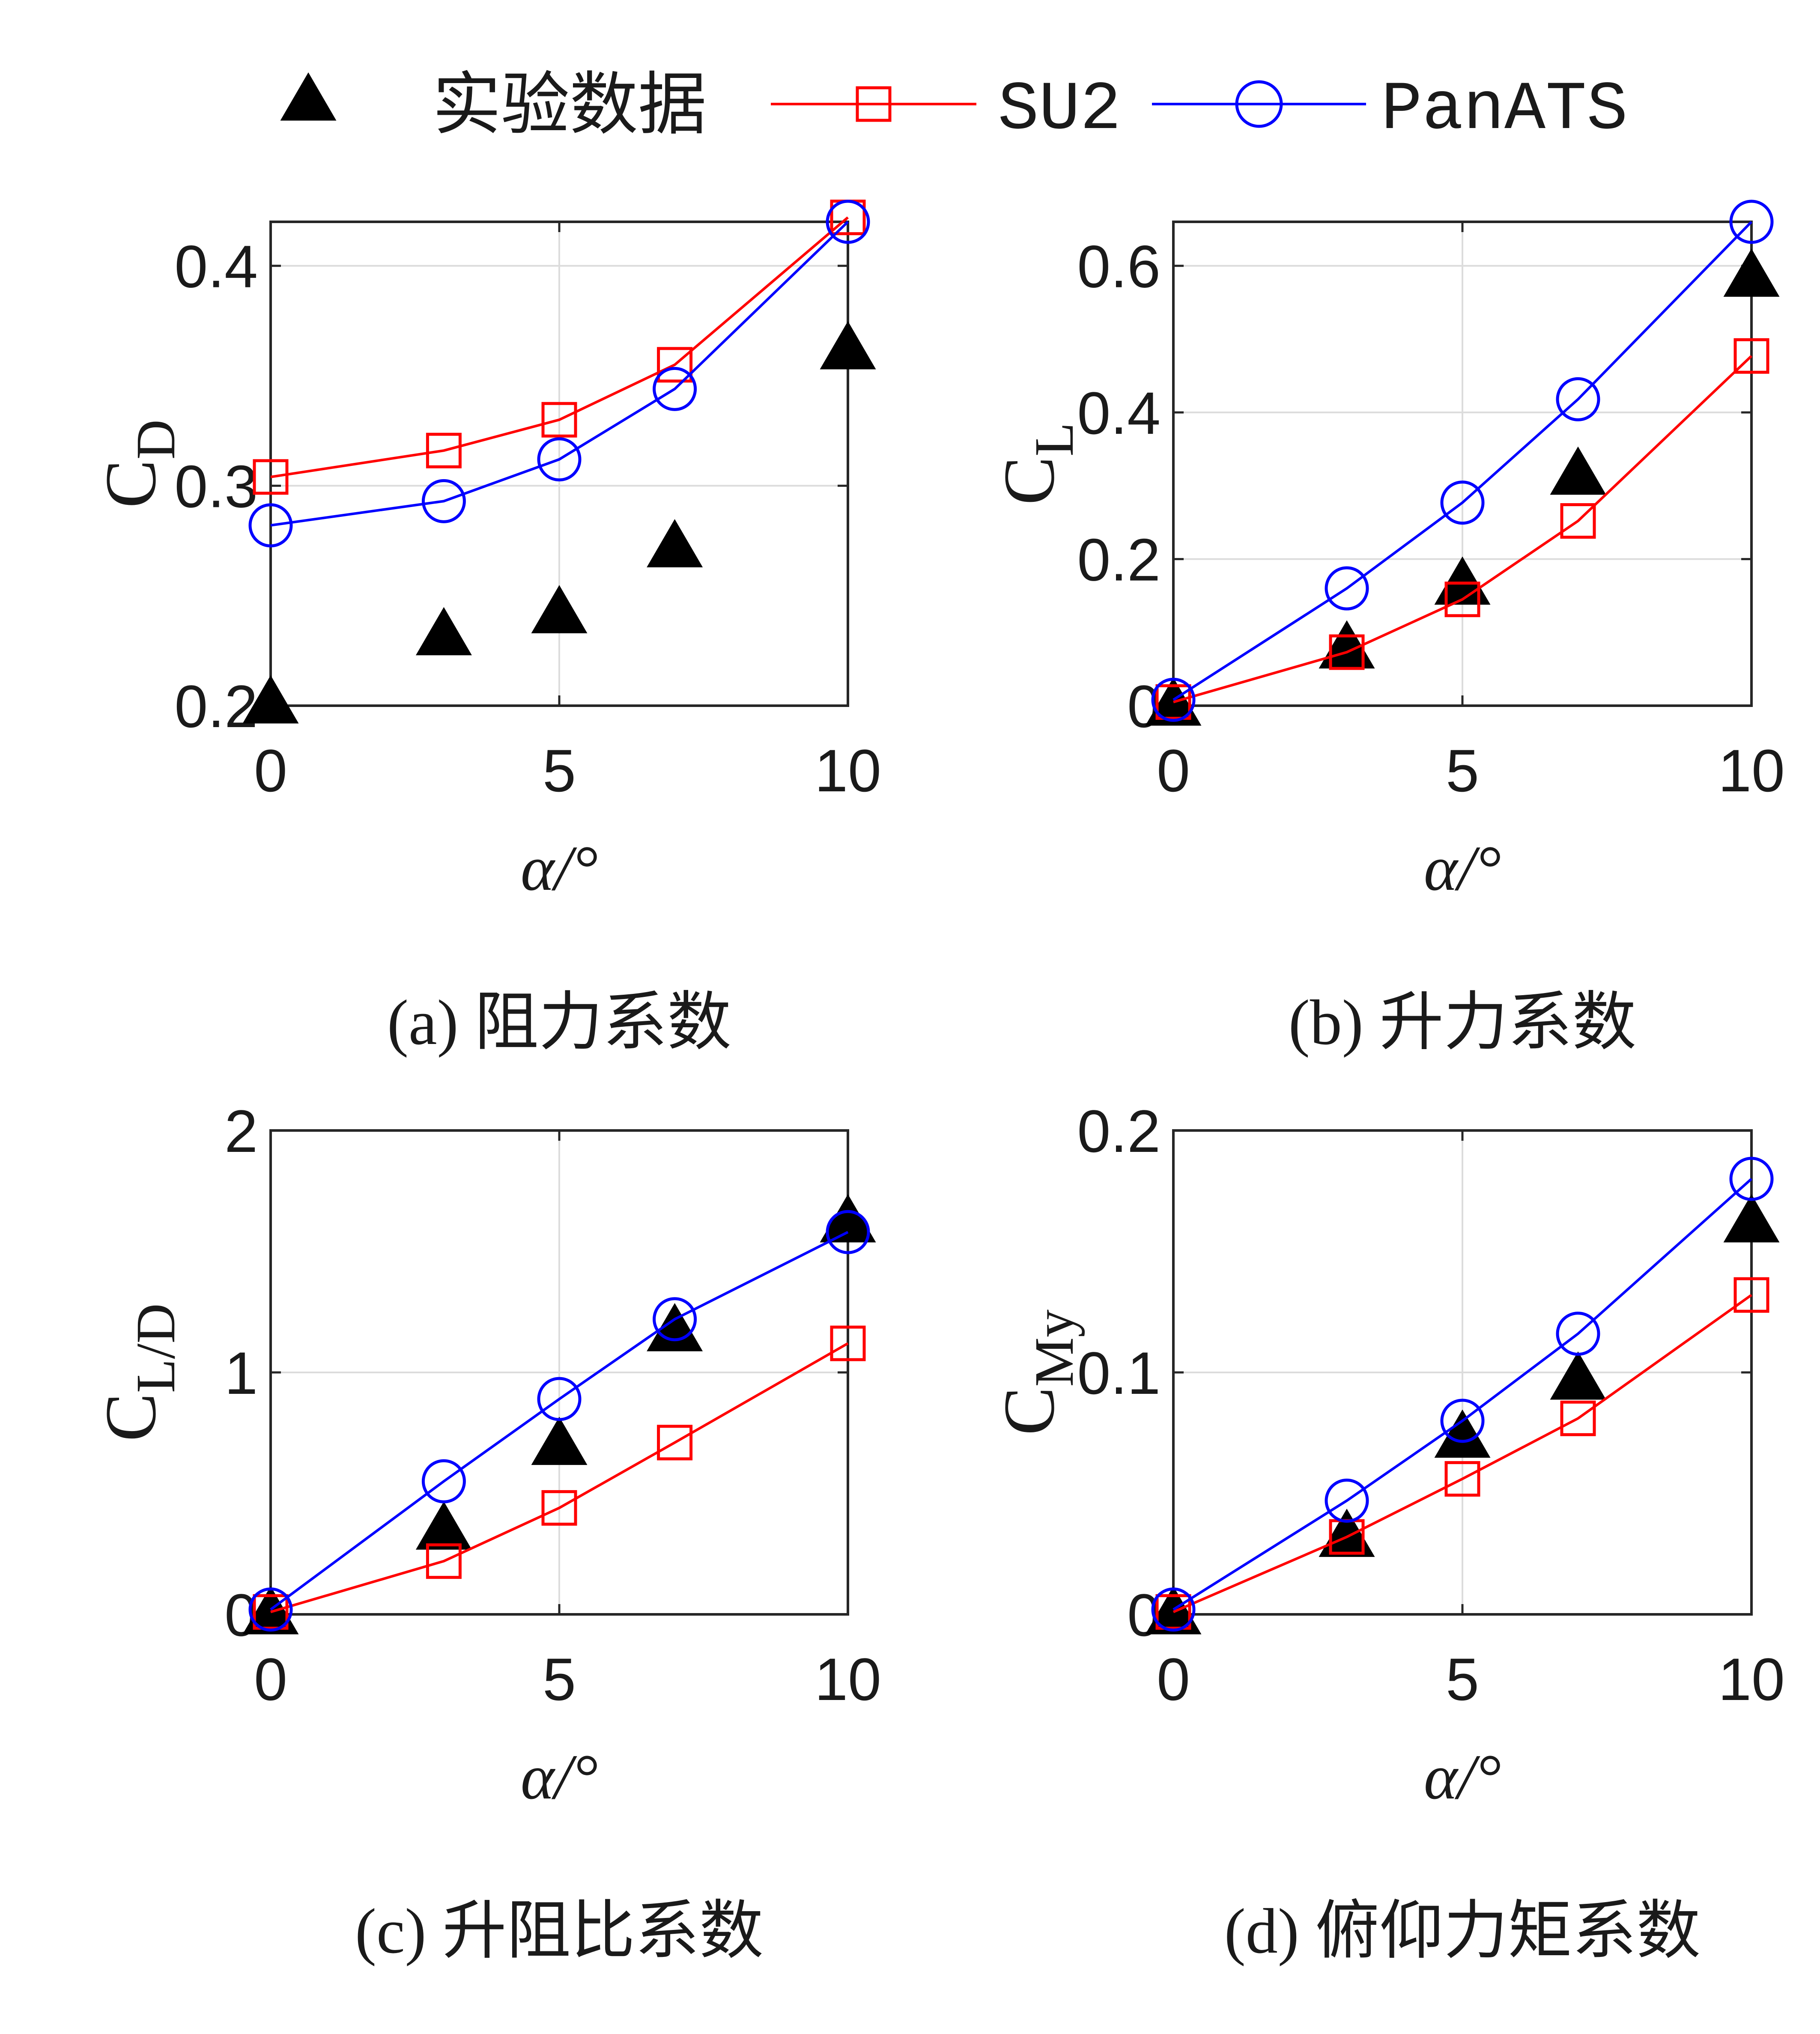 The width and height of the screenshot is (1820, 2034). What do you see at coordinates (1059, 111) in the screenshot?
I see `legend-label-su2: SU2` at bounding box center [1059, 111].